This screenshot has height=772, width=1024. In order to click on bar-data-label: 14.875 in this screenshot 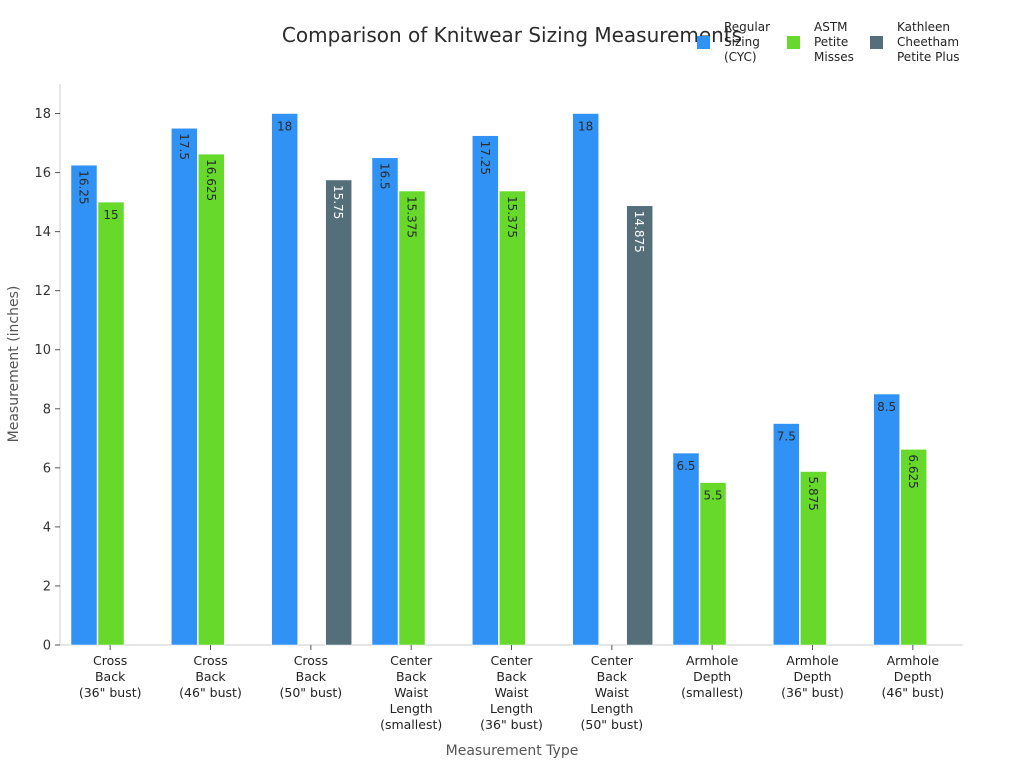, I will do `click(639, 232)`.